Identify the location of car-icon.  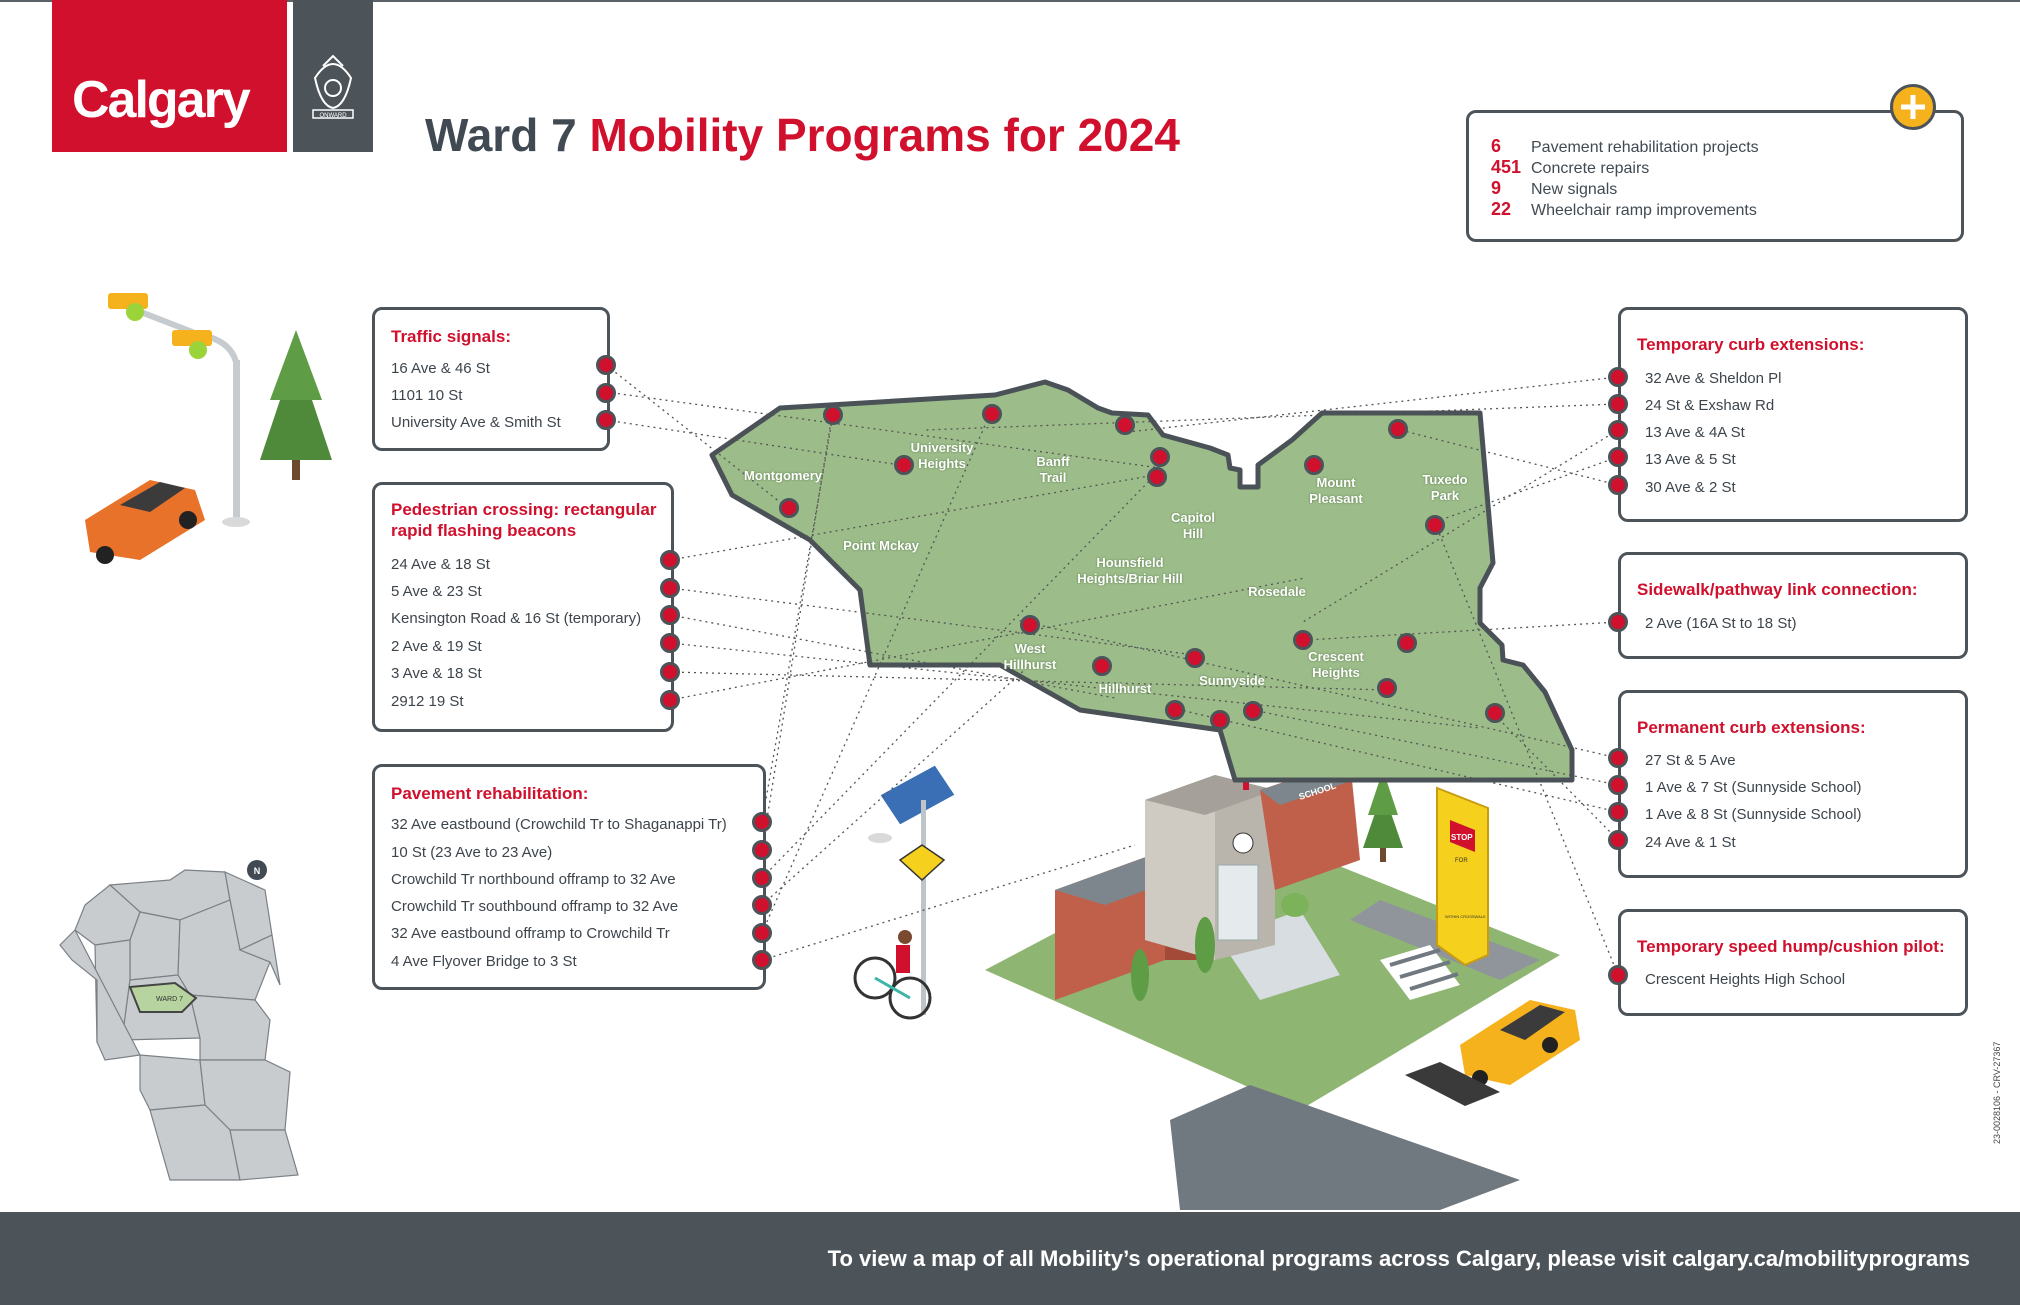
(145, 522).